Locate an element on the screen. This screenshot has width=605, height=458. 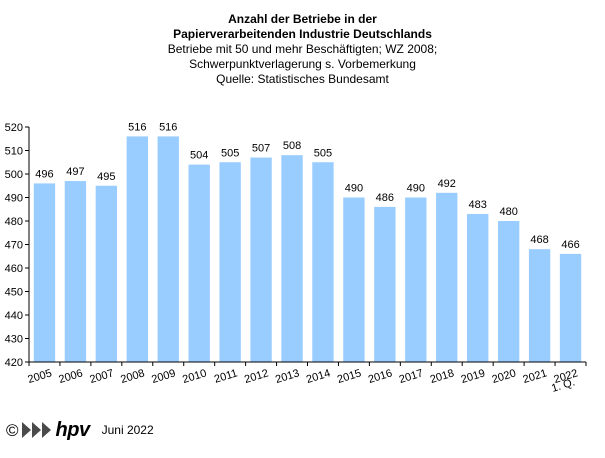
copyright-symbol: © is located at coordinates (12, 430).